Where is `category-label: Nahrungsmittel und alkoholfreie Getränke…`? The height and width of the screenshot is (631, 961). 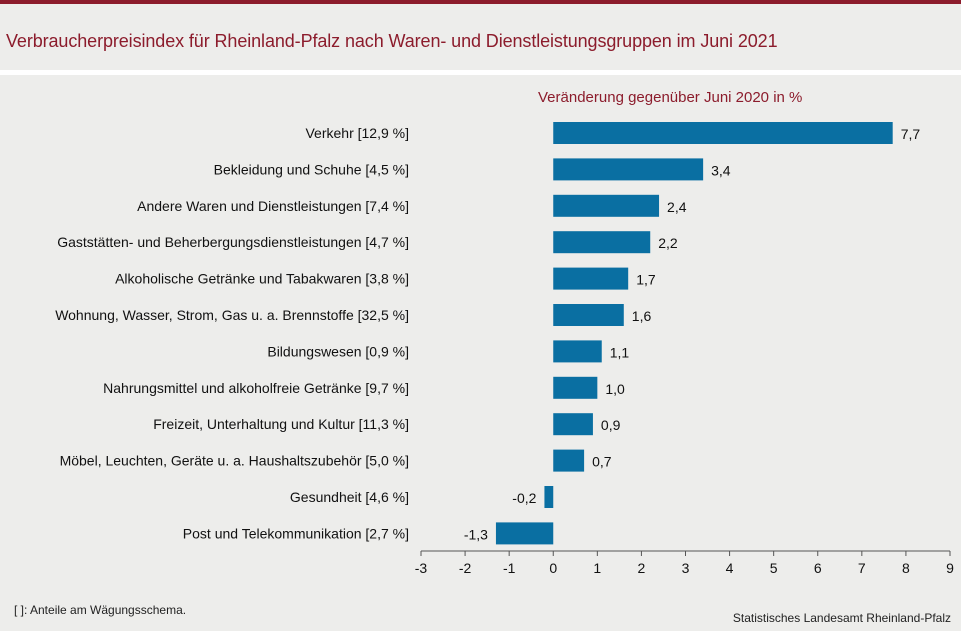 category-label: Nahrungsmittel und alkoholfreie Getränke… is located at coordinates (256, 388).